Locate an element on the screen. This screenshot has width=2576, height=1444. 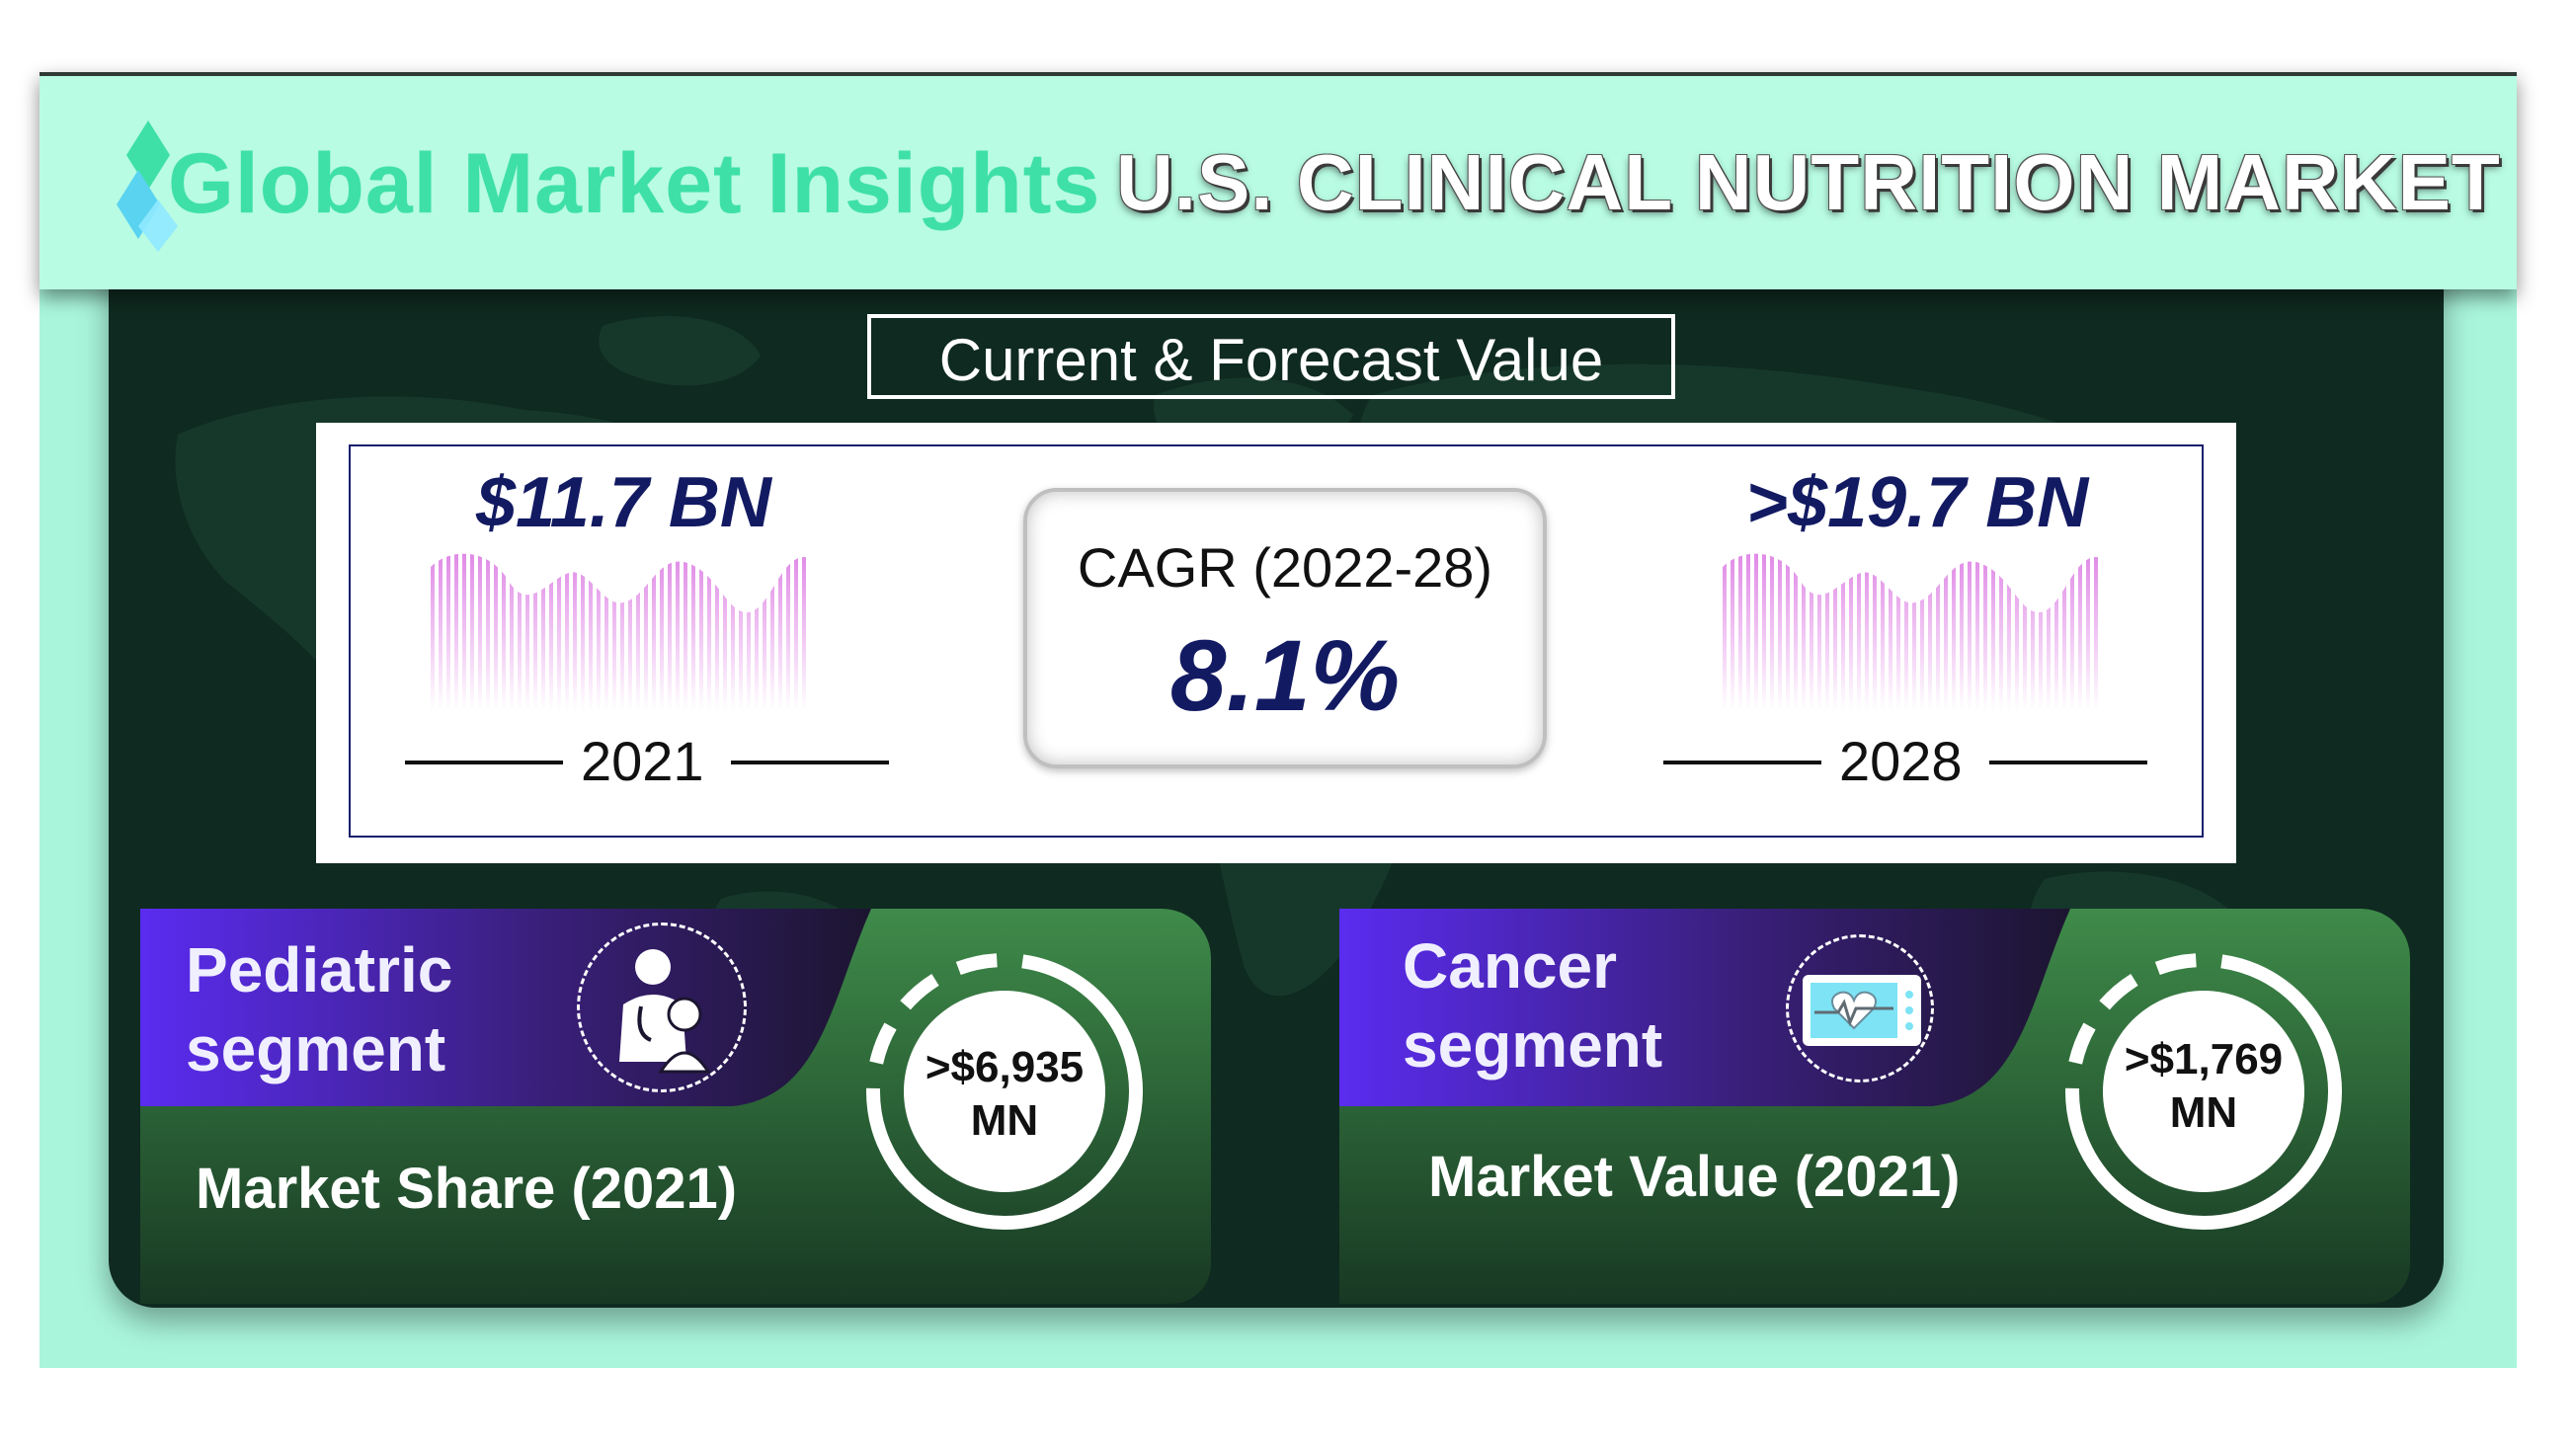
cancer-icon-circle is located at coordinates (1860, 1008).